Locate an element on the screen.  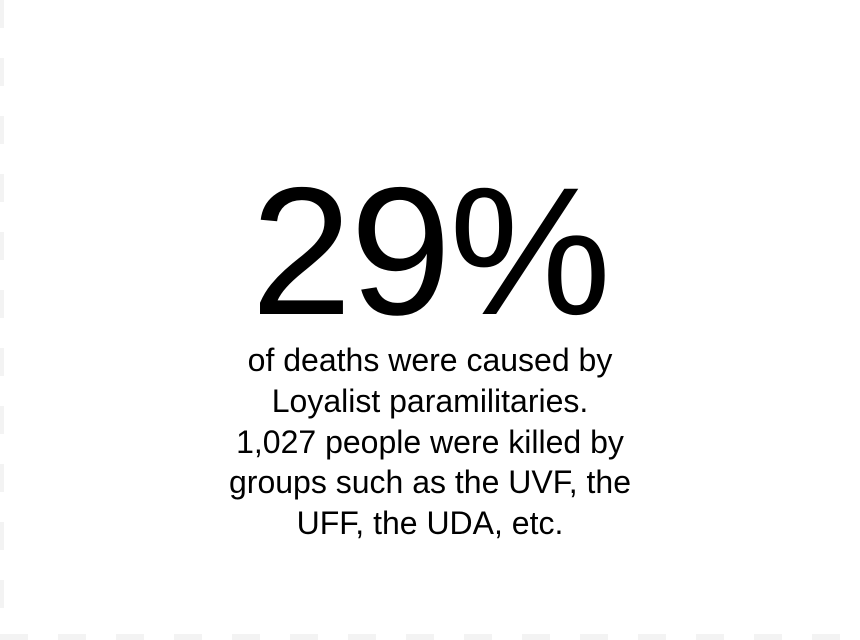
caption-line: Loyalist paramilitaries. is located at coordinates (430, 400).